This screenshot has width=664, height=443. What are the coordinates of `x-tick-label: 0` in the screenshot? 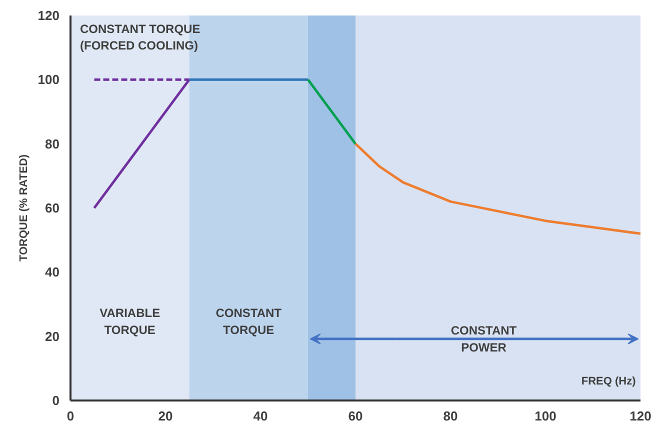 It's located at (70, 416).